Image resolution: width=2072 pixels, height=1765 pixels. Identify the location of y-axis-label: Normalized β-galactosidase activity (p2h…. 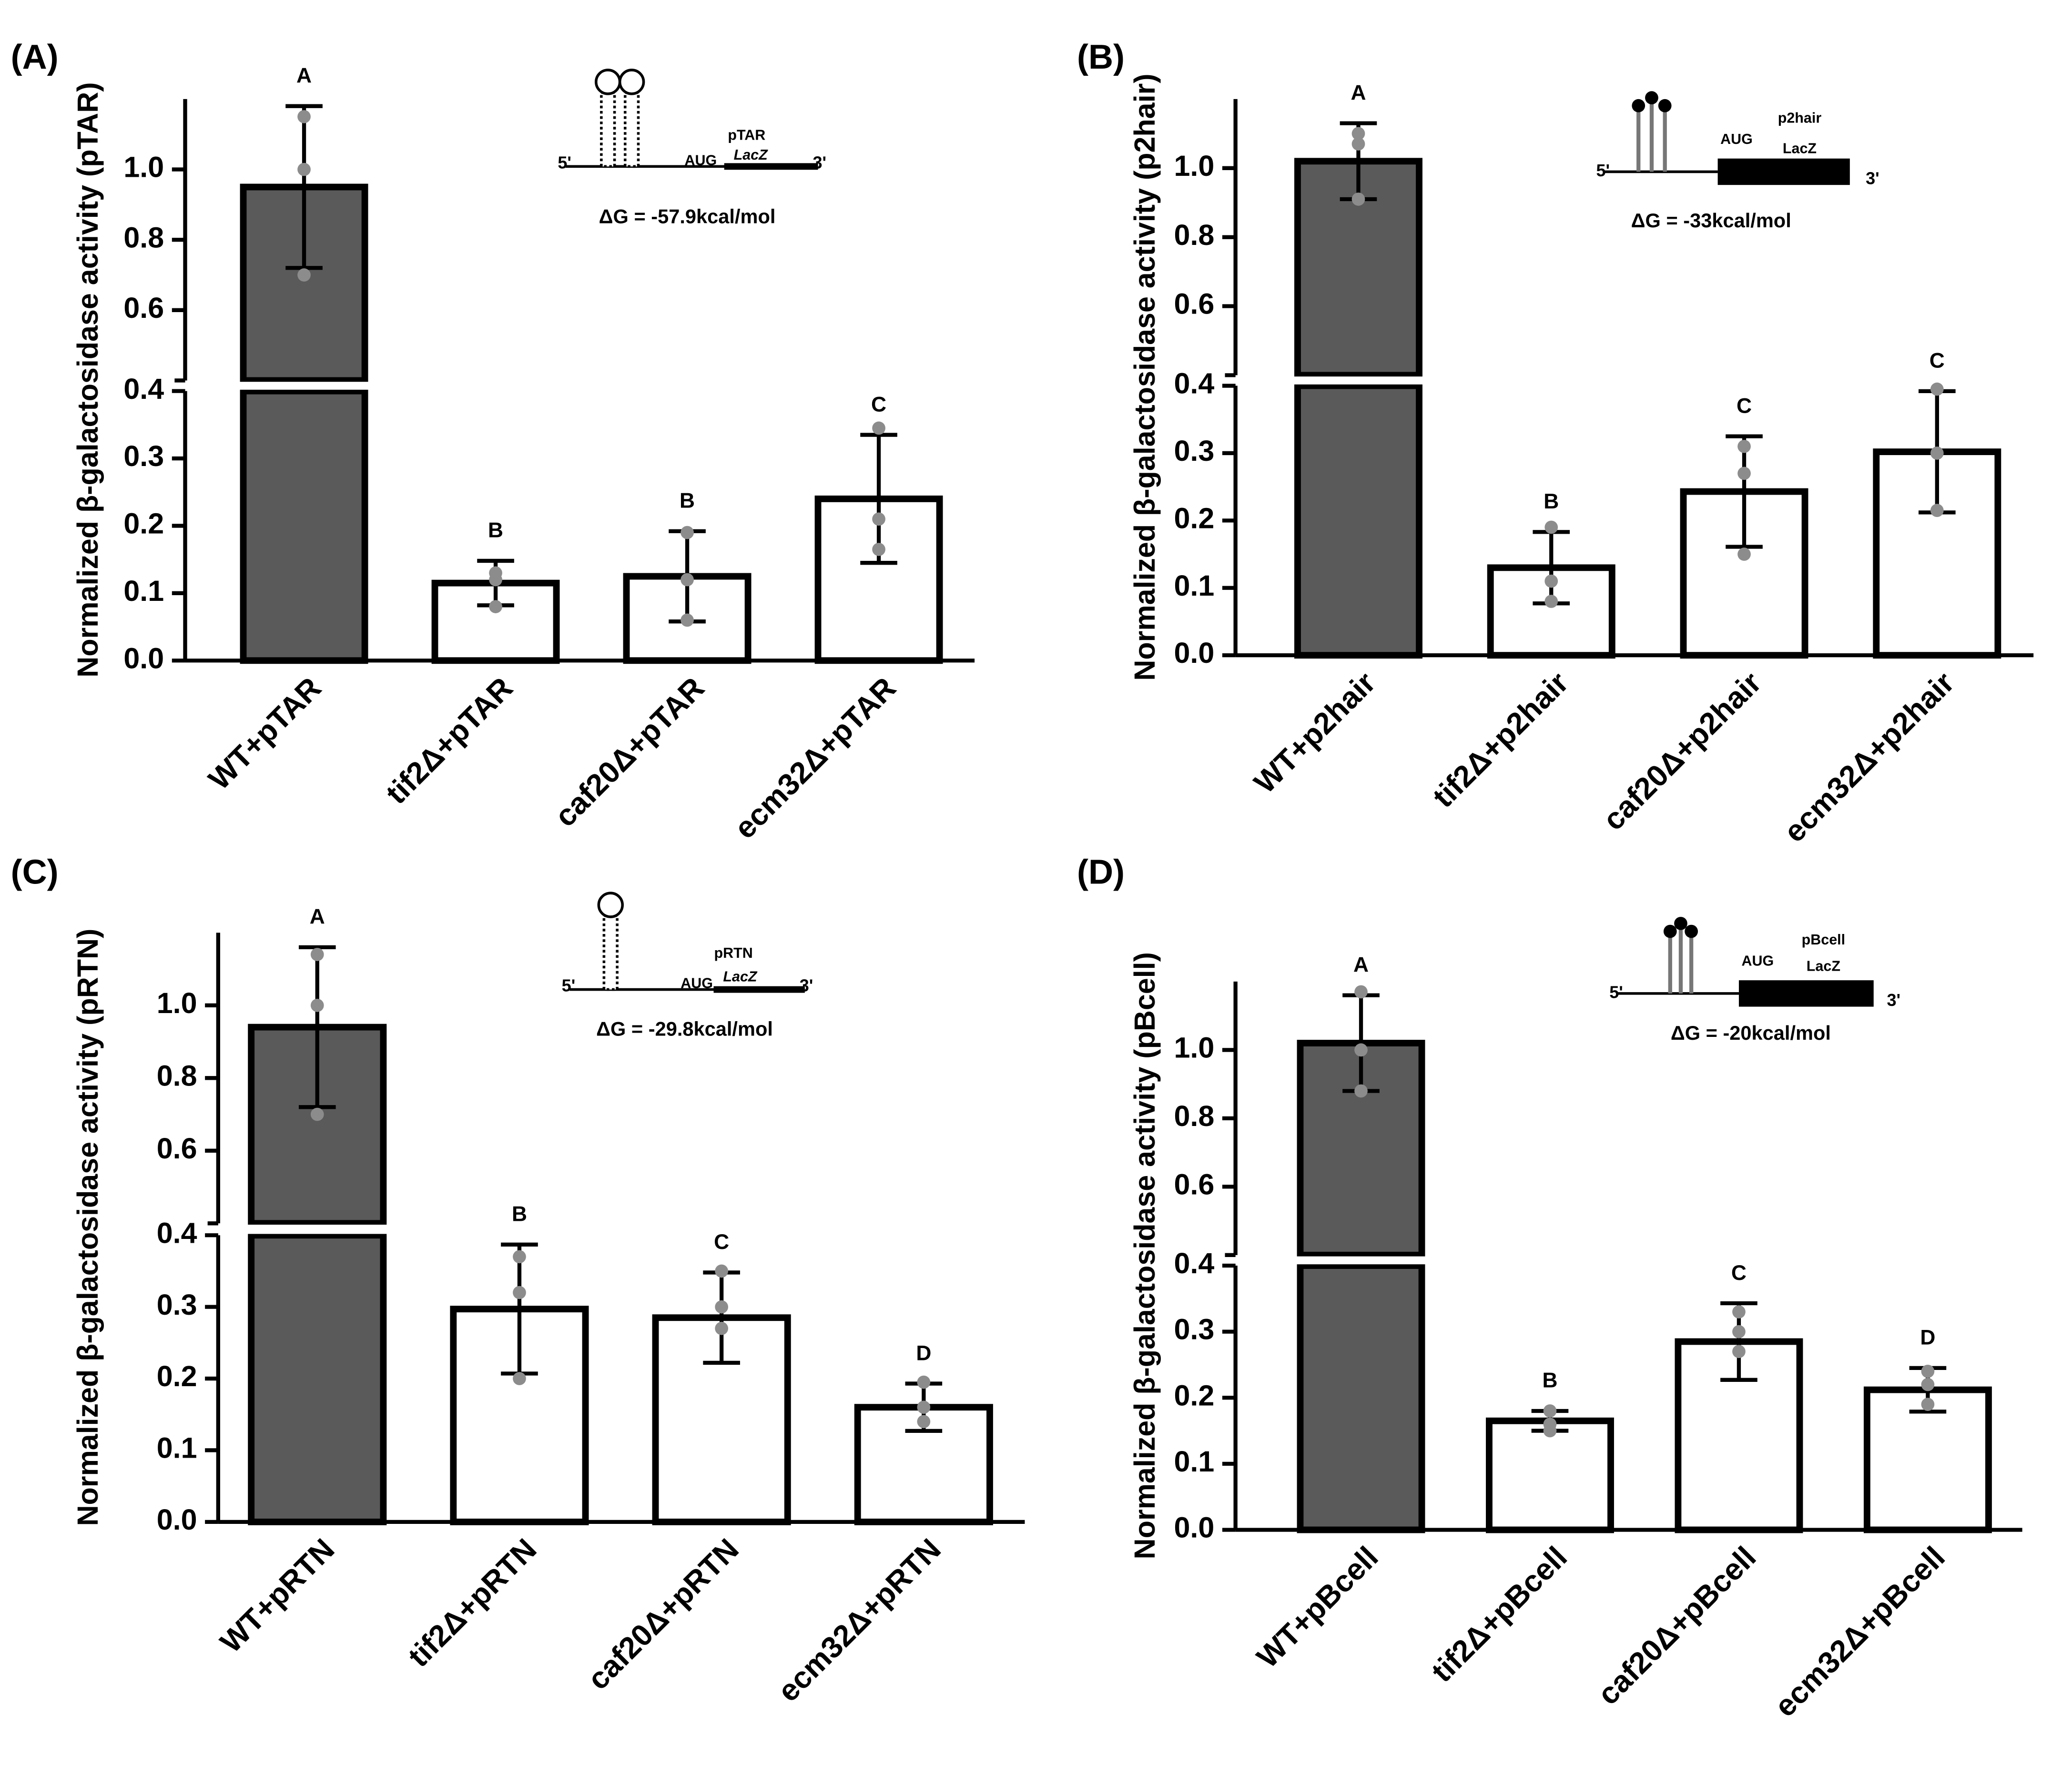
(1144, 376).